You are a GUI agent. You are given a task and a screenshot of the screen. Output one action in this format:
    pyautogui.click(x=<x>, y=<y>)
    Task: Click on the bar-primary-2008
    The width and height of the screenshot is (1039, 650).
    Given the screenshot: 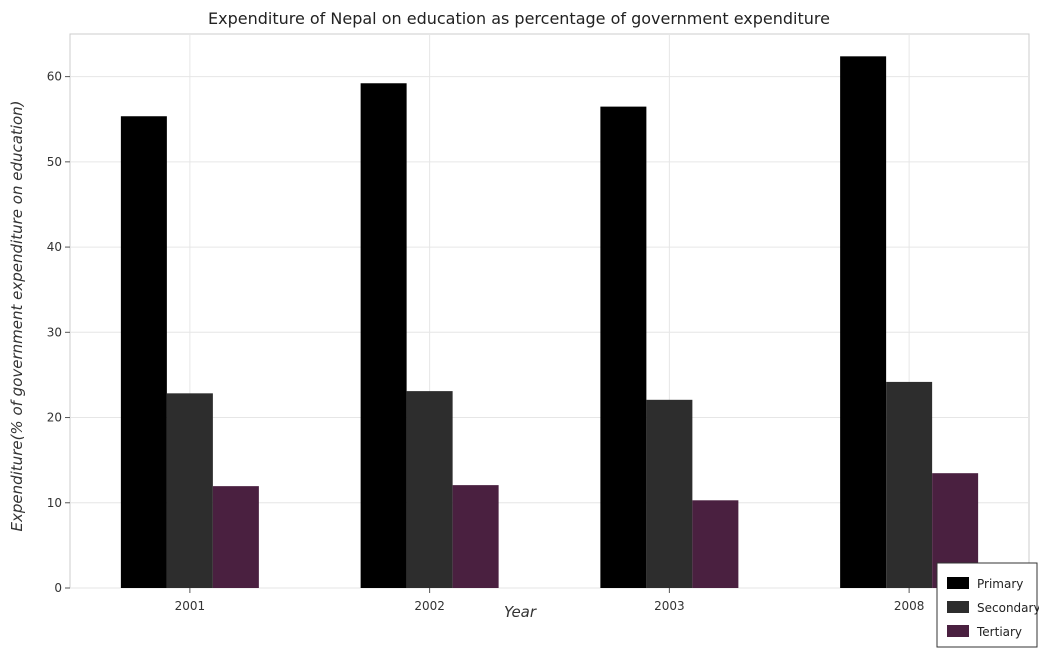 What is the action you would take?
    pyautogui.click(x=863, y=322)
    